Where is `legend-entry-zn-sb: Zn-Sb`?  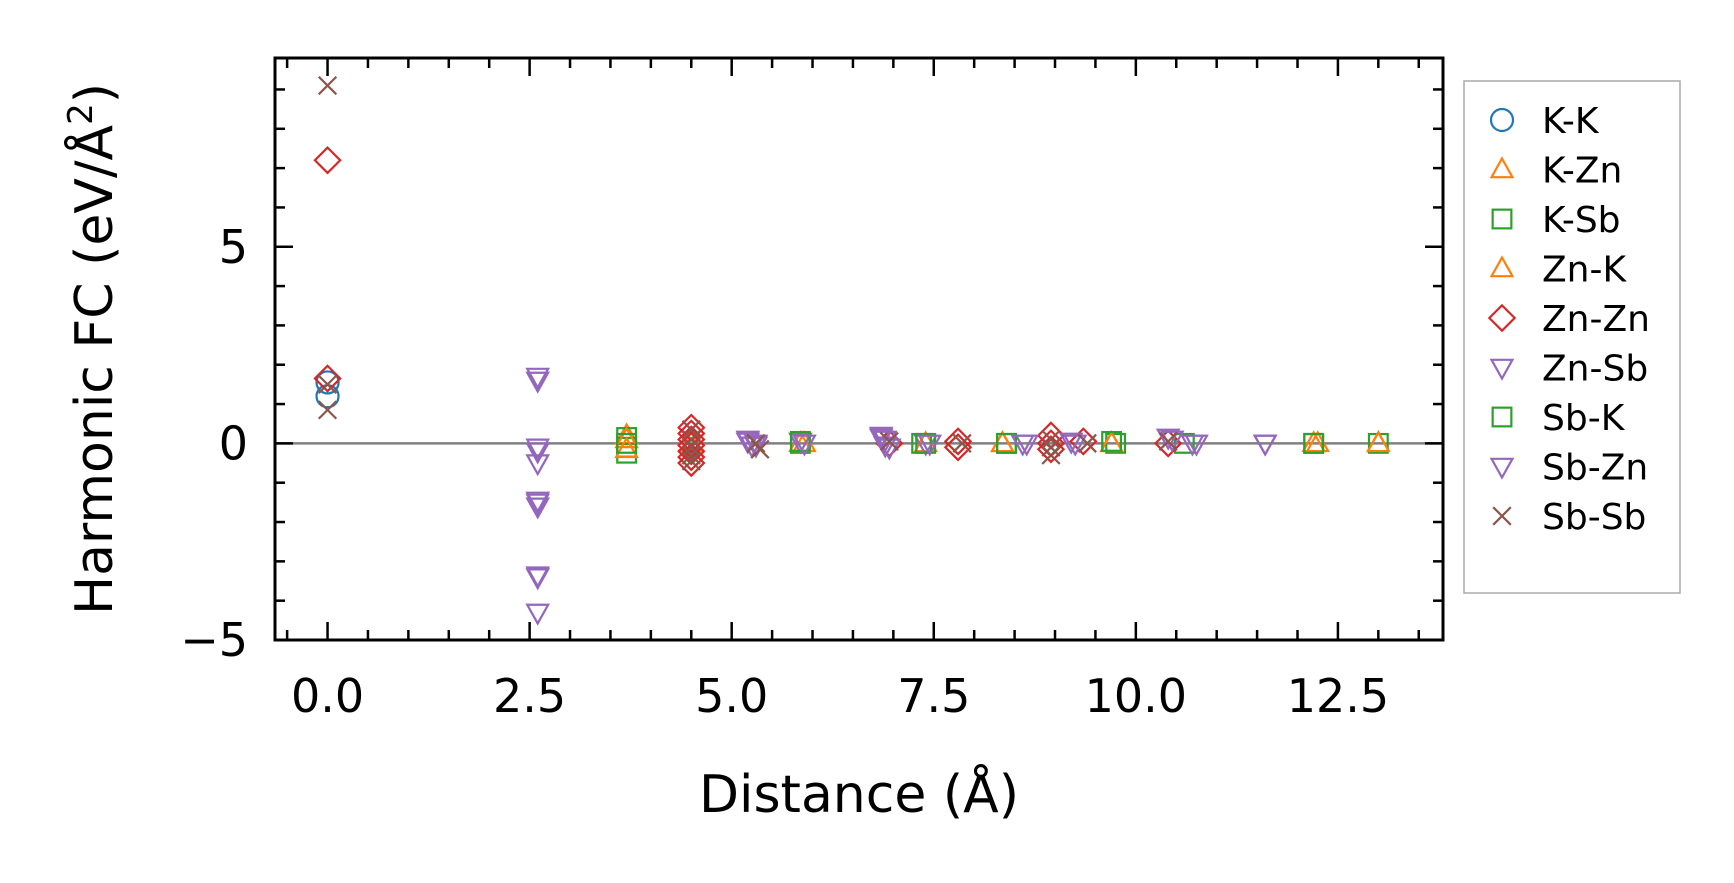
legend-entry-zn-sb: Zn-Sb is located at coordinates (1568, 369).